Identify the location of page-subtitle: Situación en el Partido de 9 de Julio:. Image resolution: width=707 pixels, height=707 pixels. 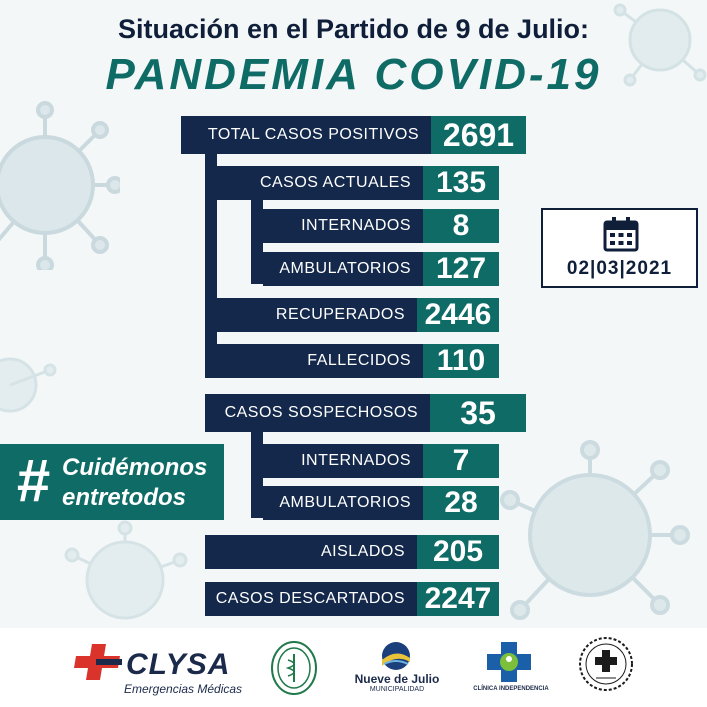
(353, 29).